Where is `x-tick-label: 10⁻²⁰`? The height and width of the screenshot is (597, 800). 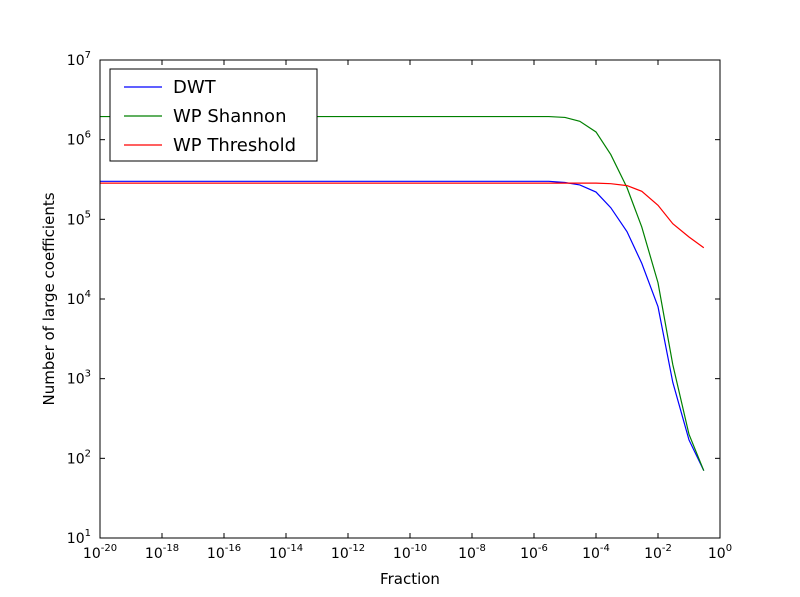
x-tick-label: 10⁻²⁰ is located at coordinates (100, 552).